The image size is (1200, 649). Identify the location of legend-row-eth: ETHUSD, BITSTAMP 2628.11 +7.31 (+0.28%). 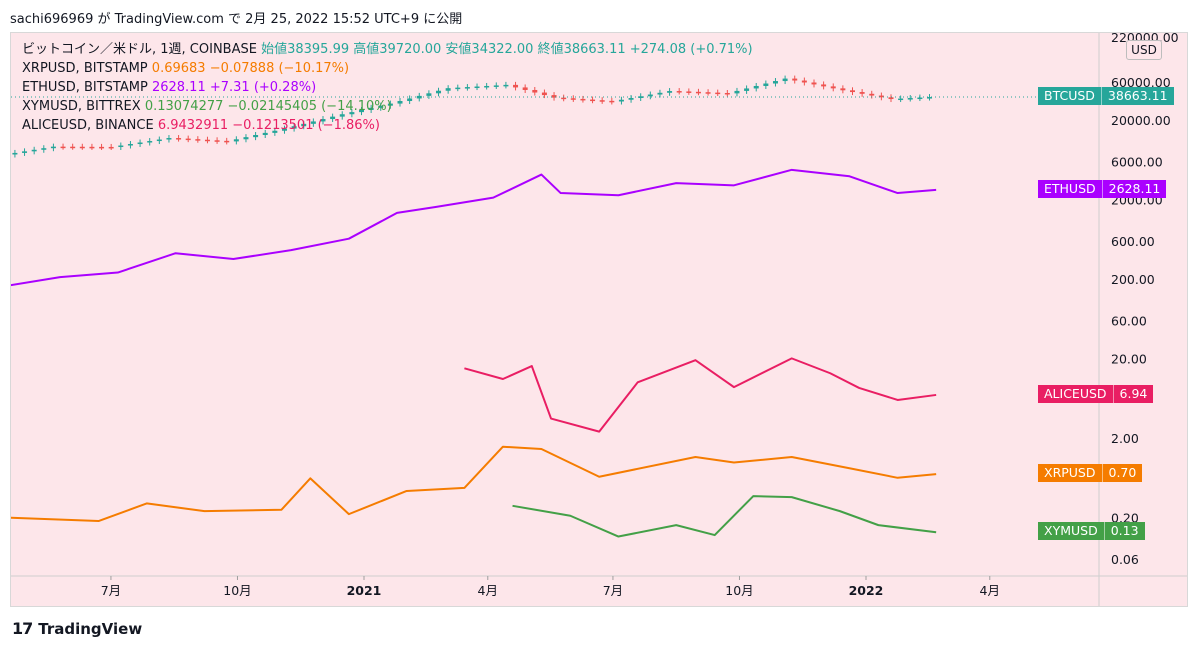
(169, 87).